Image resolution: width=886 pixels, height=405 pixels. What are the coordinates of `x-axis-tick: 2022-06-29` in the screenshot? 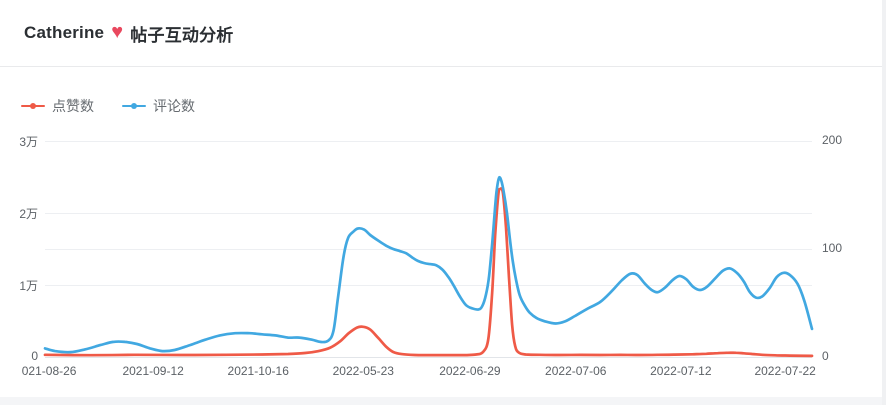 It's located at (470, 371).